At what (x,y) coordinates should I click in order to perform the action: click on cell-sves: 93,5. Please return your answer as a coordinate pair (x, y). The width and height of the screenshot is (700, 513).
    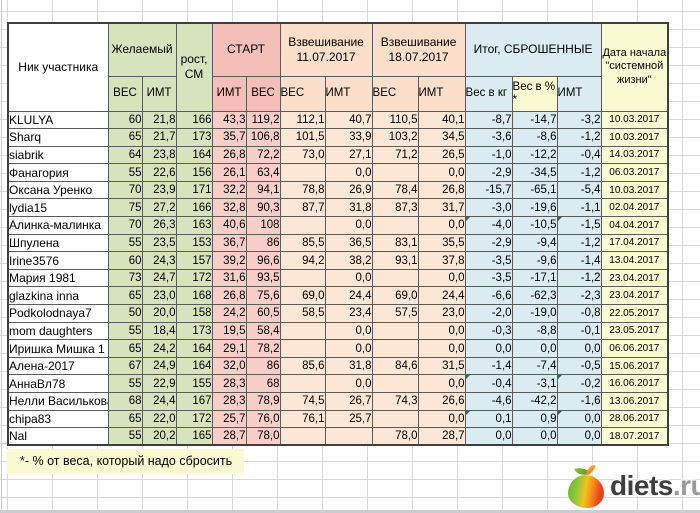
    Looking at the image, I should click on (263, 278).